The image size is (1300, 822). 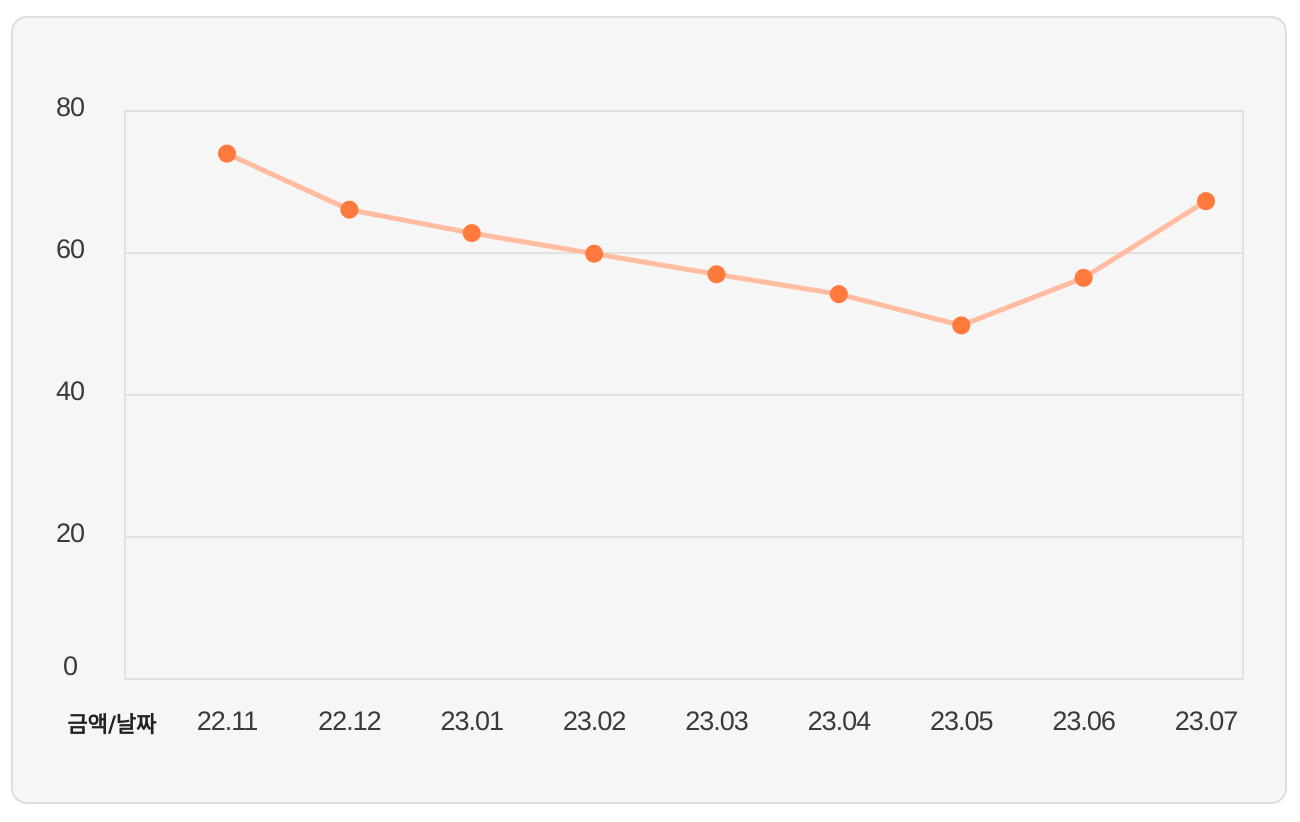 What do you see at coordinates (70, 391) in the screenshot?
I see `y-tick-label: 40` at bounding box center [70, 391].